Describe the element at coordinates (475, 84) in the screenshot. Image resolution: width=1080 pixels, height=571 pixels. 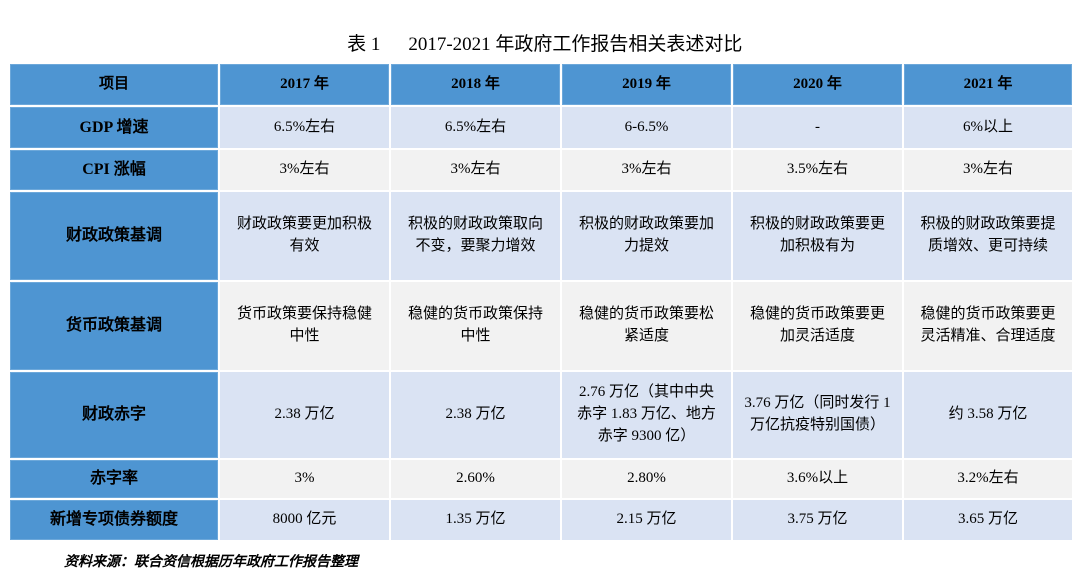
I see `column-header-2018: 2018 年` at that location.